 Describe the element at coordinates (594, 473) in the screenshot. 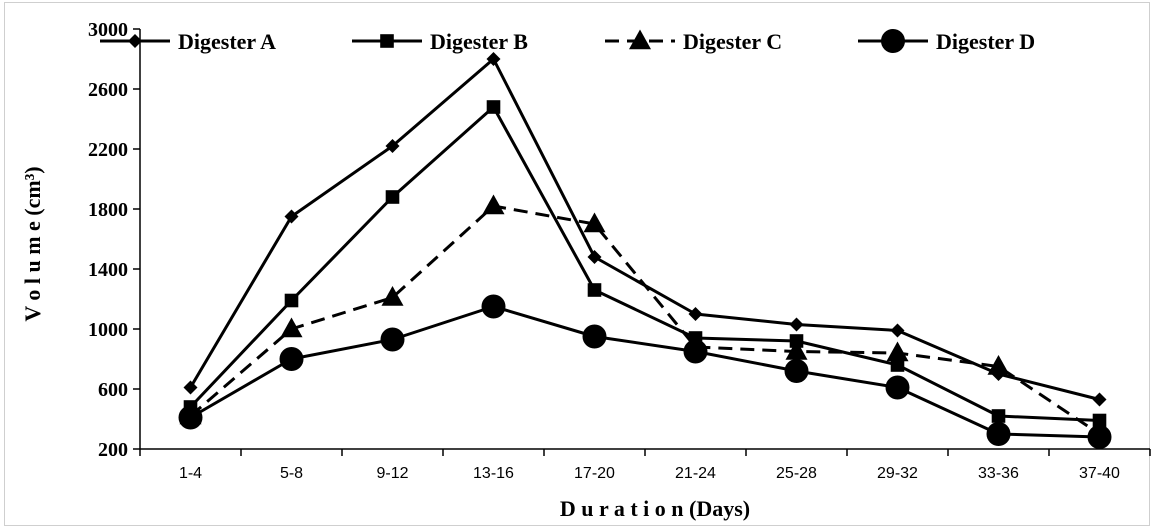

I see `x-tick-label: 17-20` at that location.